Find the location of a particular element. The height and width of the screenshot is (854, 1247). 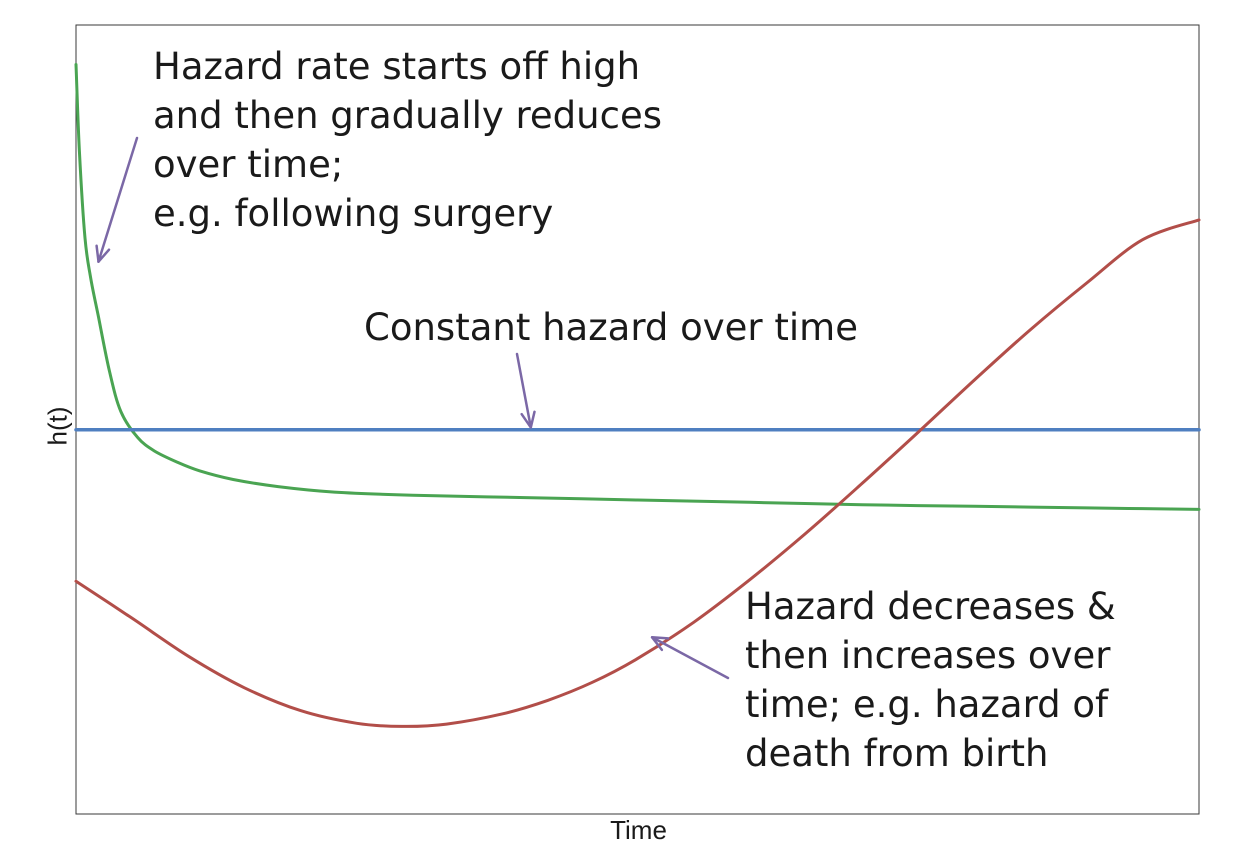

arrow-shaft-decreasing is located at coordinates (118, 199).